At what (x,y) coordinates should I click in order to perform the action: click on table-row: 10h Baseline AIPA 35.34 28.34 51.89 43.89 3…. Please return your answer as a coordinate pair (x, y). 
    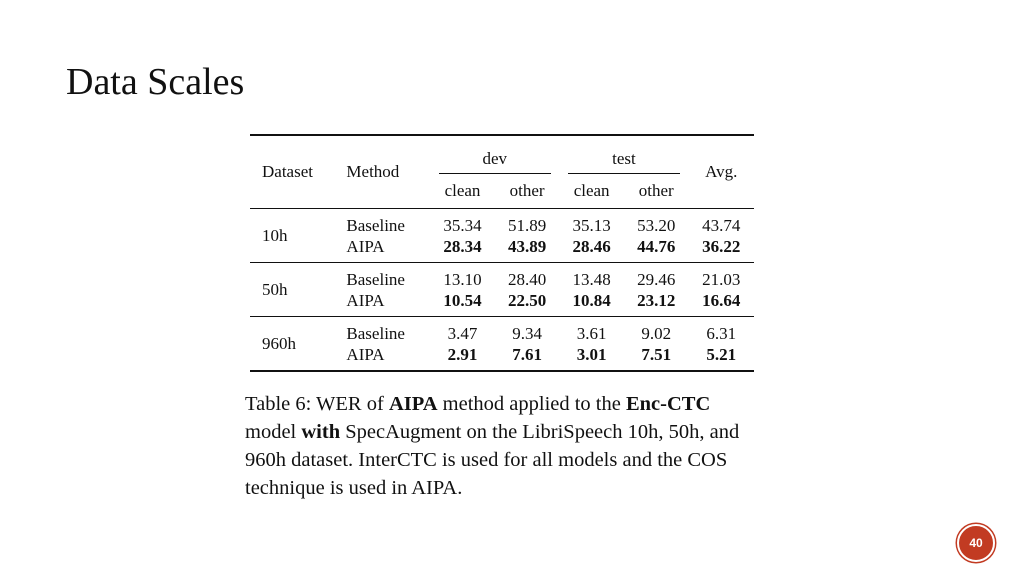
    Looking at the image, I should click on (502, 235).